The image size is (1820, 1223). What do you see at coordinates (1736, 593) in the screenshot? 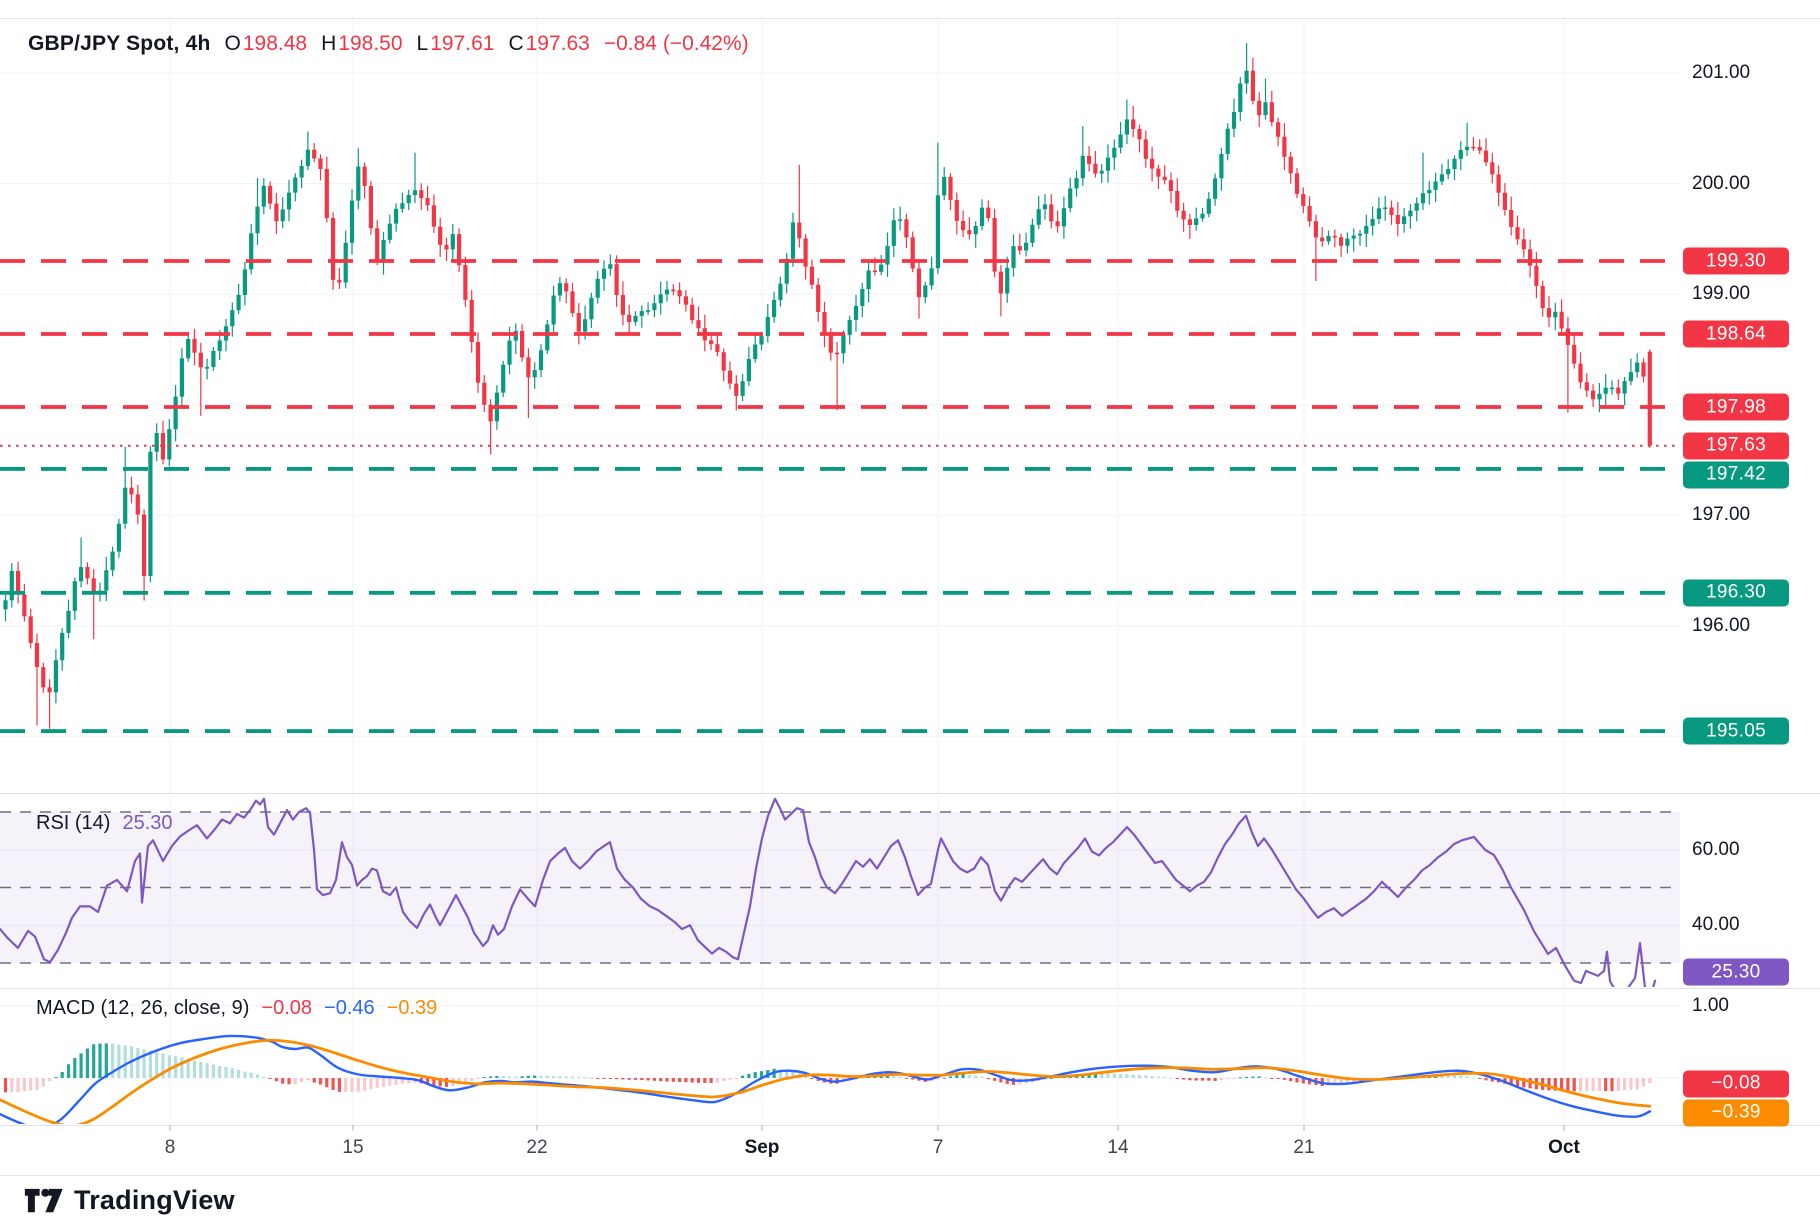
I see `support-level-badge-196.30: 196.30` at bounding box center [1736, 593].